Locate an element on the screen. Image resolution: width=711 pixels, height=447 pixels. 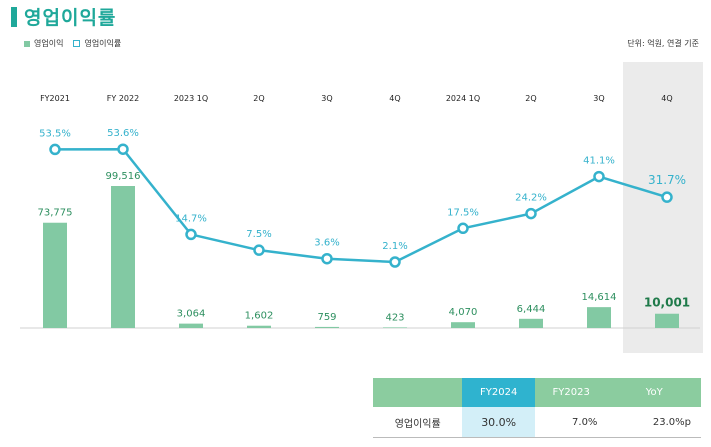
bar-value-label: 14,614 is located at coordinates (599, 297).